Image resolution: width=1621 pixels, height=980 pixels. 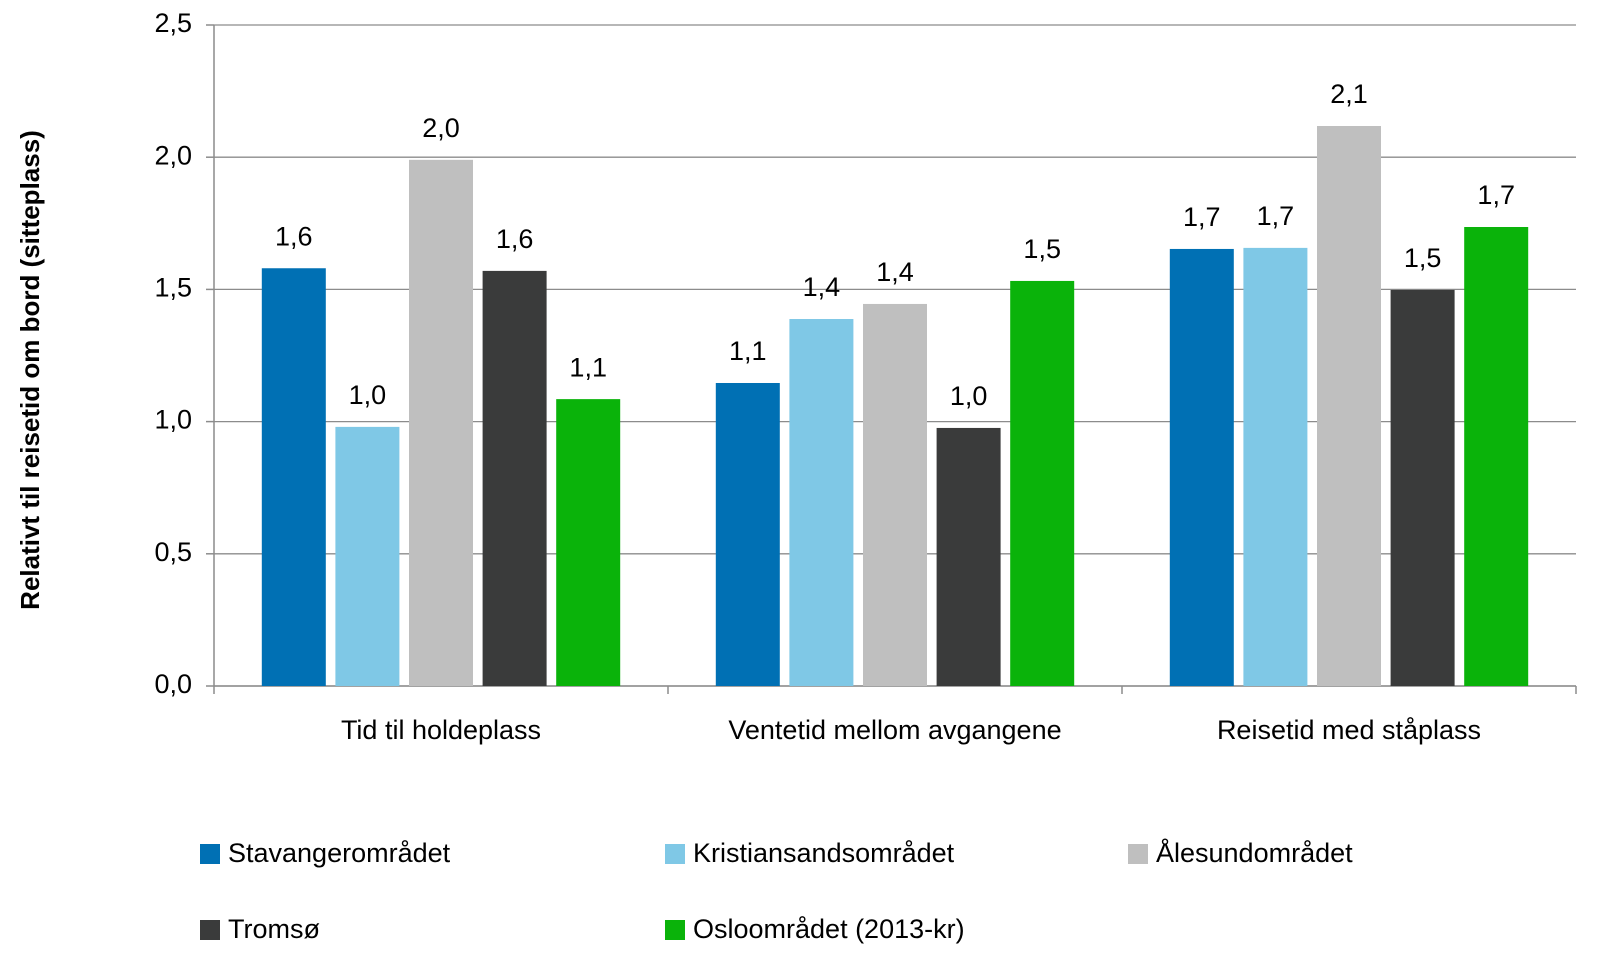 I want to click on legend-label: Ålesundområdet, so click(x=1254, y=852).